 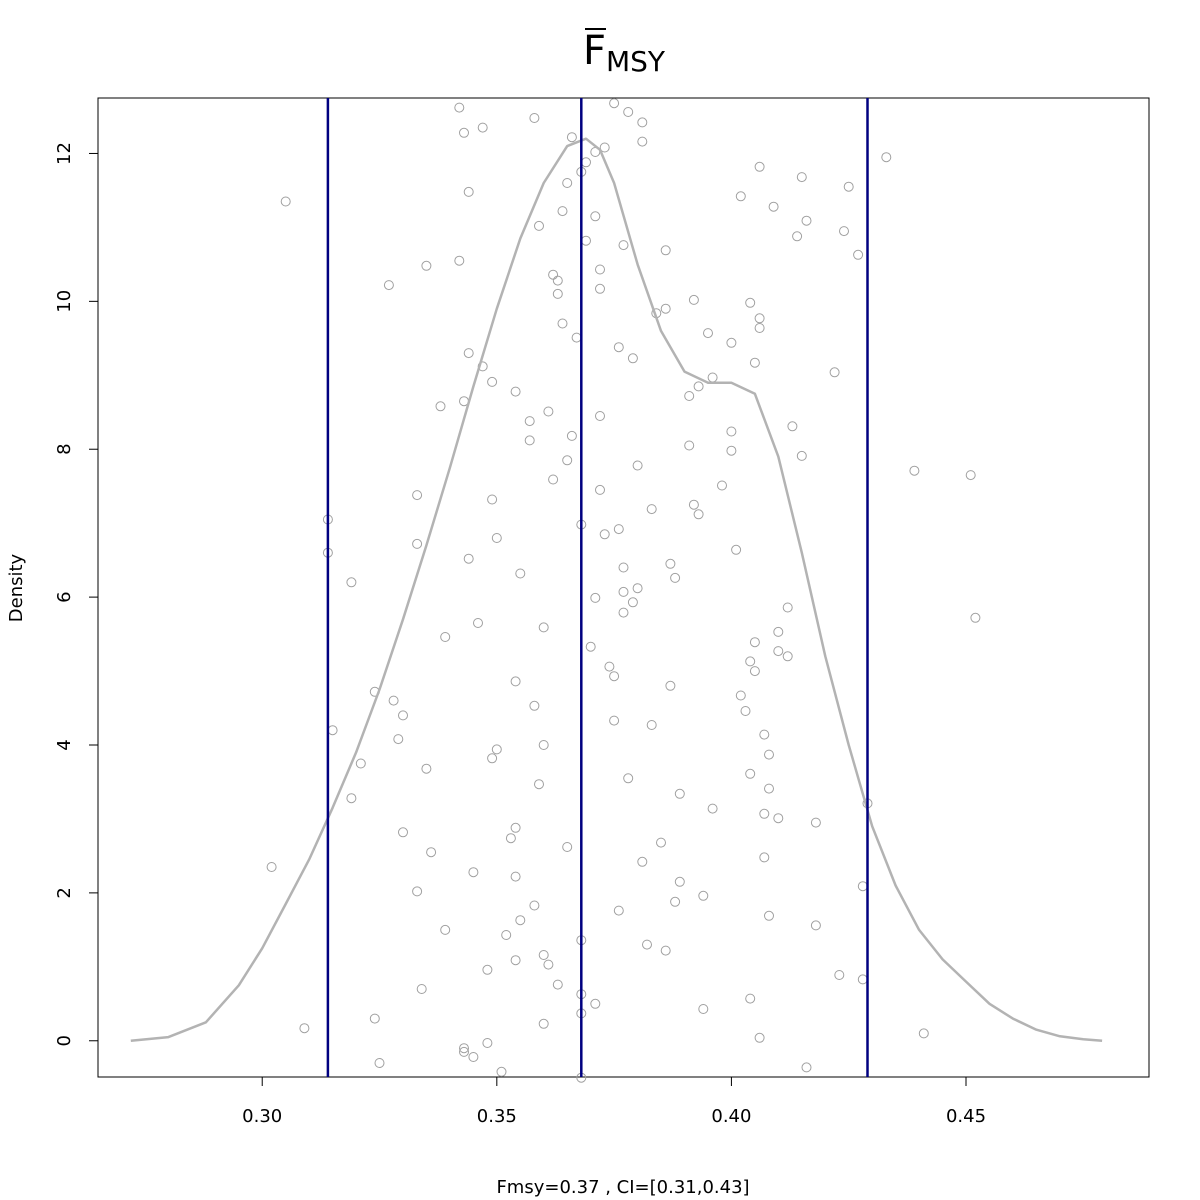 I want to click on x-axis: 0.30 0.35 0.40 0.45, so click(x=614, y=1102).